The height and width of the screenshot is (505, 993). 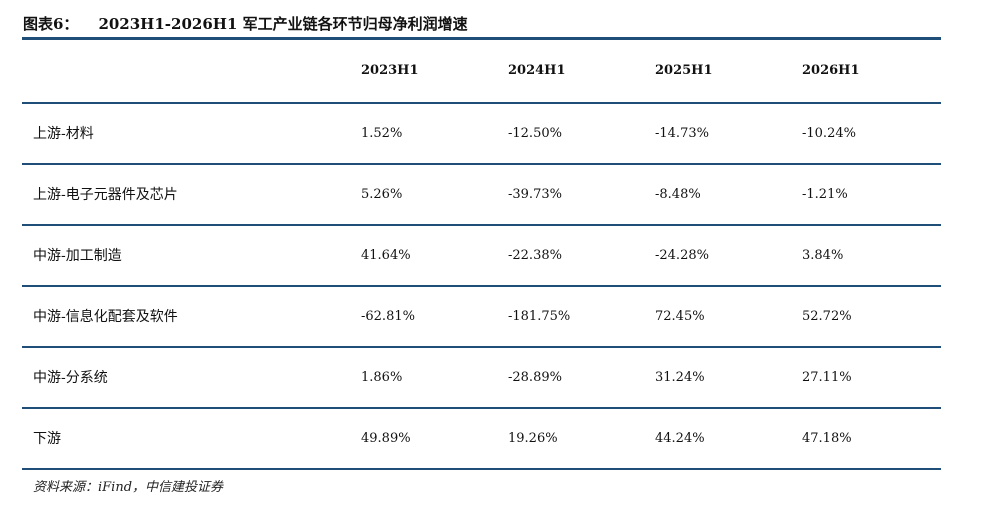 I want to click on table-cell: -10.24%, so click(x=829, y=133).